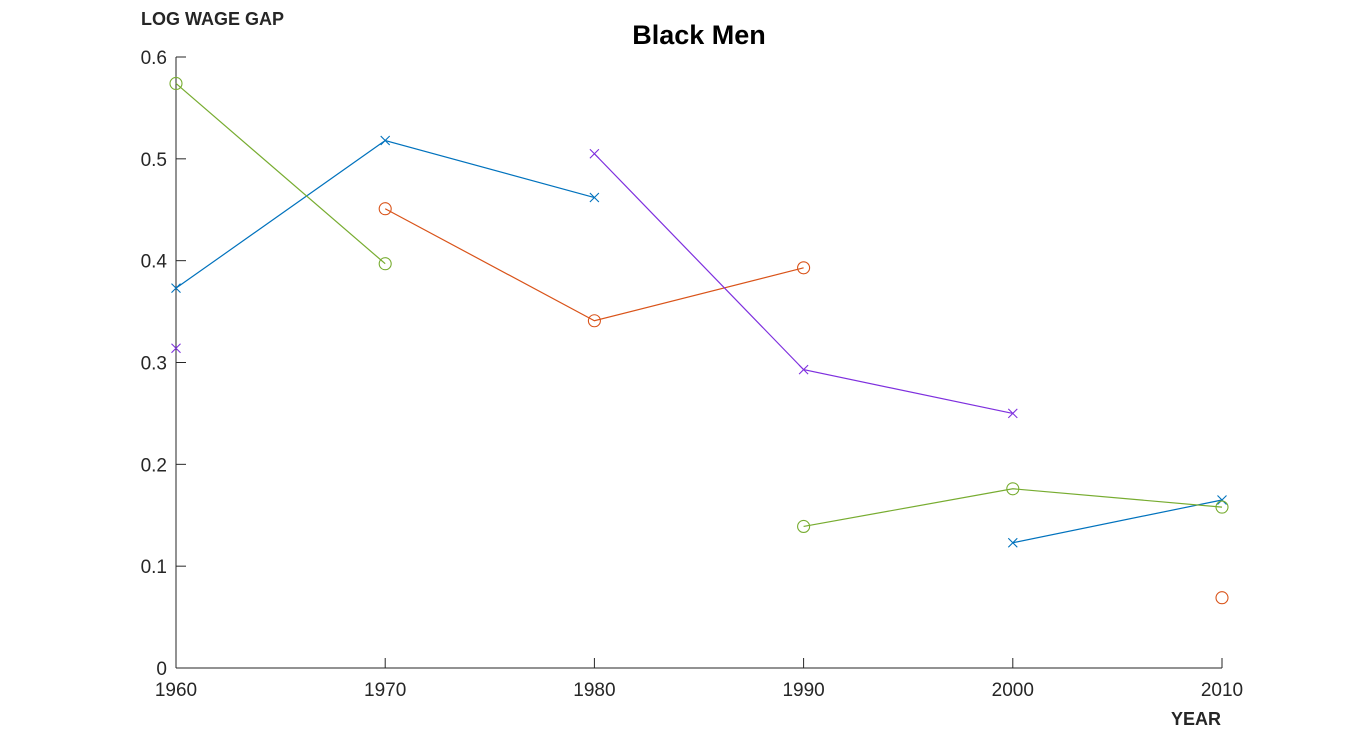 The image size is (1350, 750). What do you see at coordinates (154, 465) in the screenshot?
I see `y-tick-label: 0.2` at bounding box center [154, 465].